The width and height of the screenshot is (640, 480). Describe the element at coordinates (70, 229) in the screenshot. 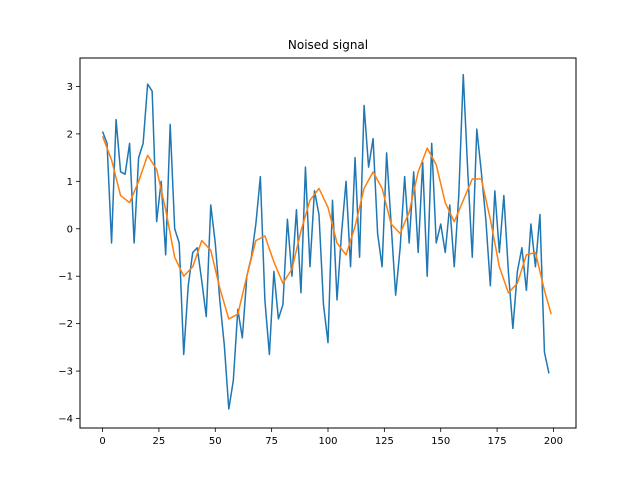

I see `y-tick-label: 0` at that location.